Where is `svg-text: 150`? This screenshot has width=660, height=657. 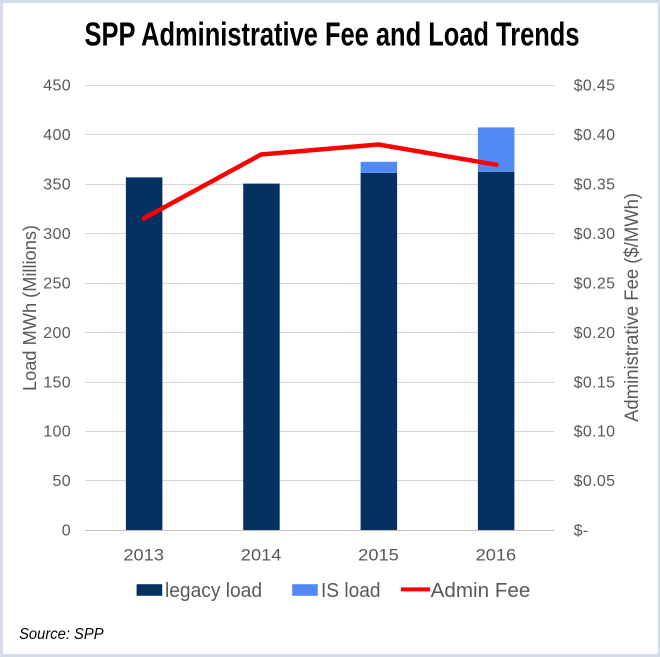
svg-text: 150 is located at coordinates (57, 382).